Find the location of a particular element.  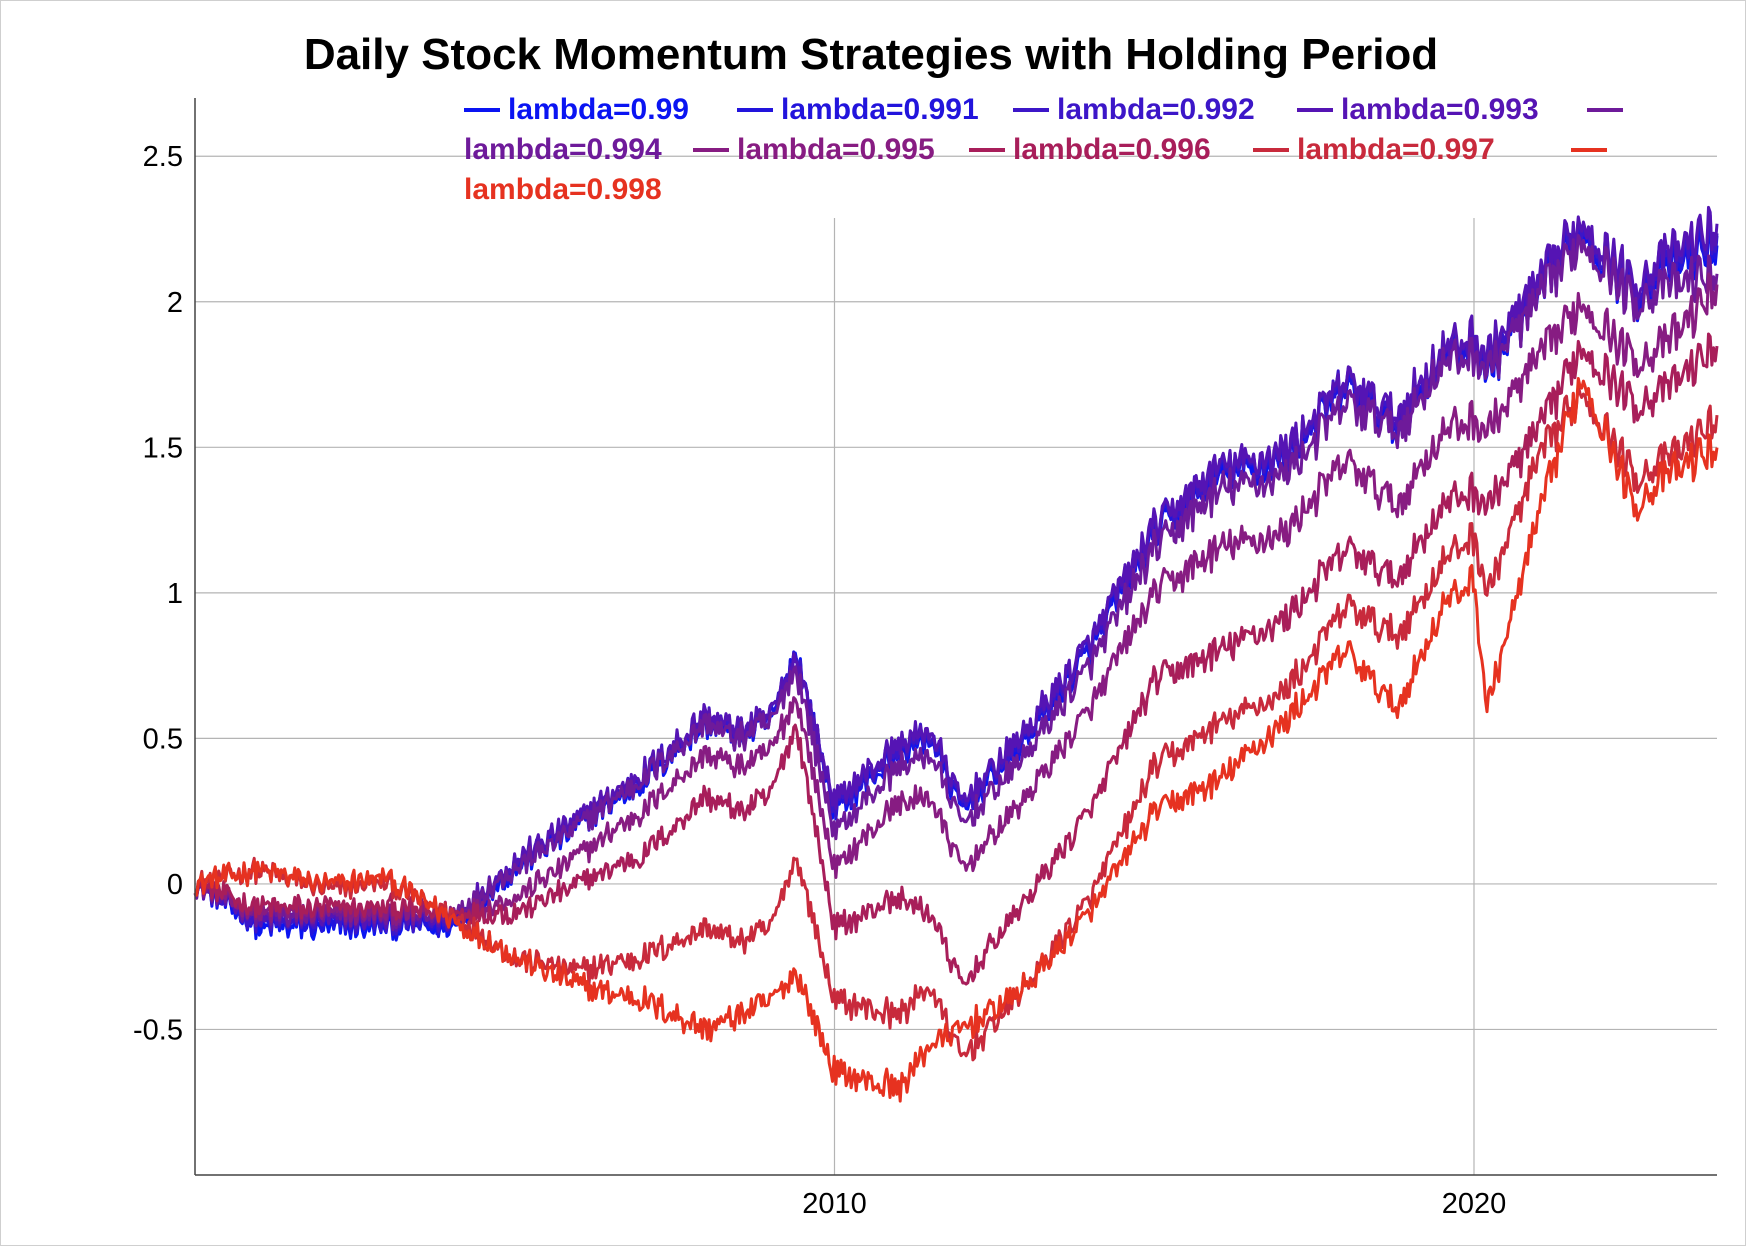

legend-label: lambda=0.996 is located at coordinates (1112, 149).